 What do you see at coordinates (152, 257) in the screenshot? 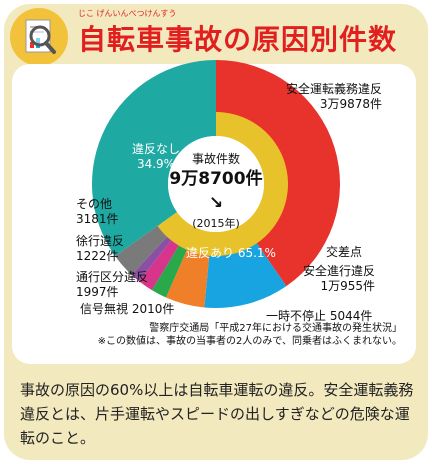
I see `slice-slow` at bounding box center [152, 257].